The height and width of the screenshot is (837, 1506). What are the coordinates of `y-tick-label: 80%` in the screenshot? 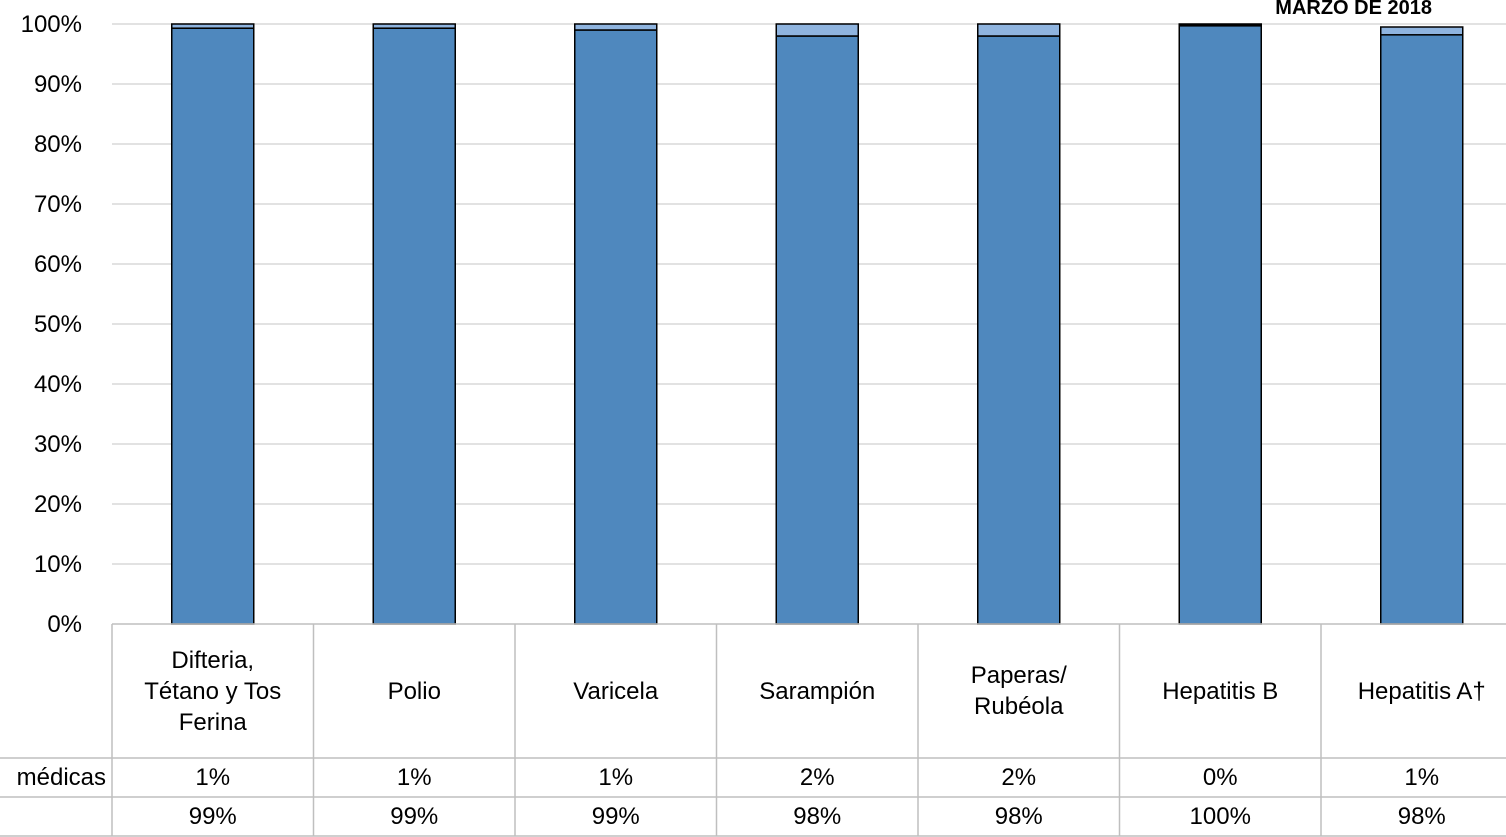 It's located at (58, 144).